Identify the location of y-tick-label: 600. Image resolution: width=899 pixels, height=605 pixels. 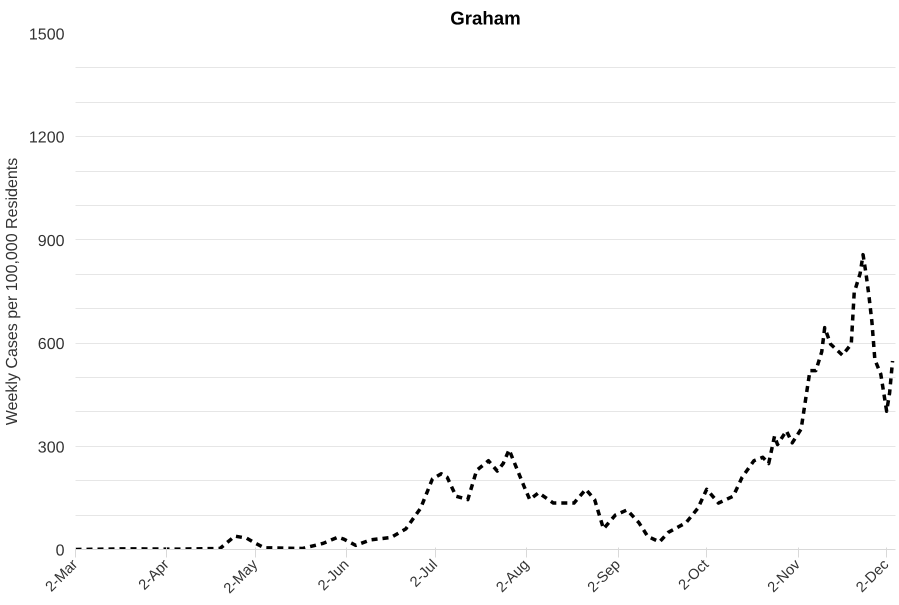
(51, 345).